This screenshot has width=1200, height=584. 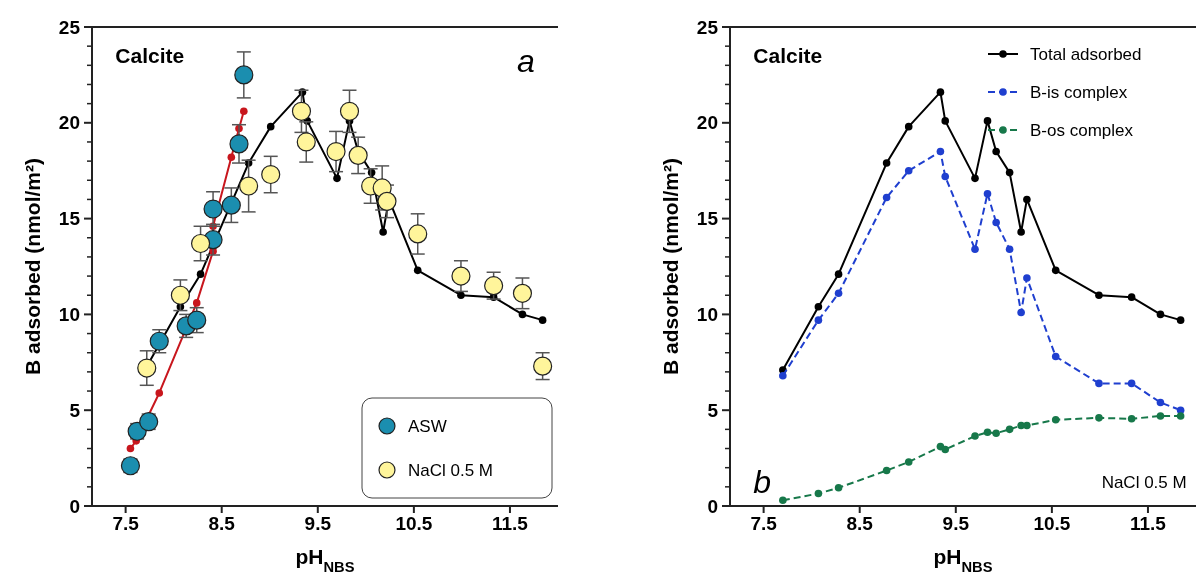 What do you see at coordinates (451, 470) in the screenshot?
I see `legend-label: NaCl 0.5 M` at bounding box center [451, 470].